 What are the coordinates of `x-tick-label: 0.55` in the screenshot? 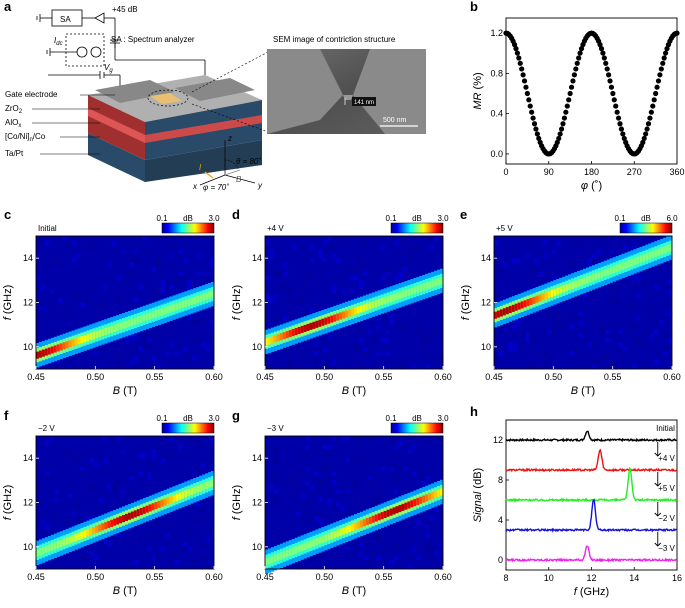 It's located at (155, 377).